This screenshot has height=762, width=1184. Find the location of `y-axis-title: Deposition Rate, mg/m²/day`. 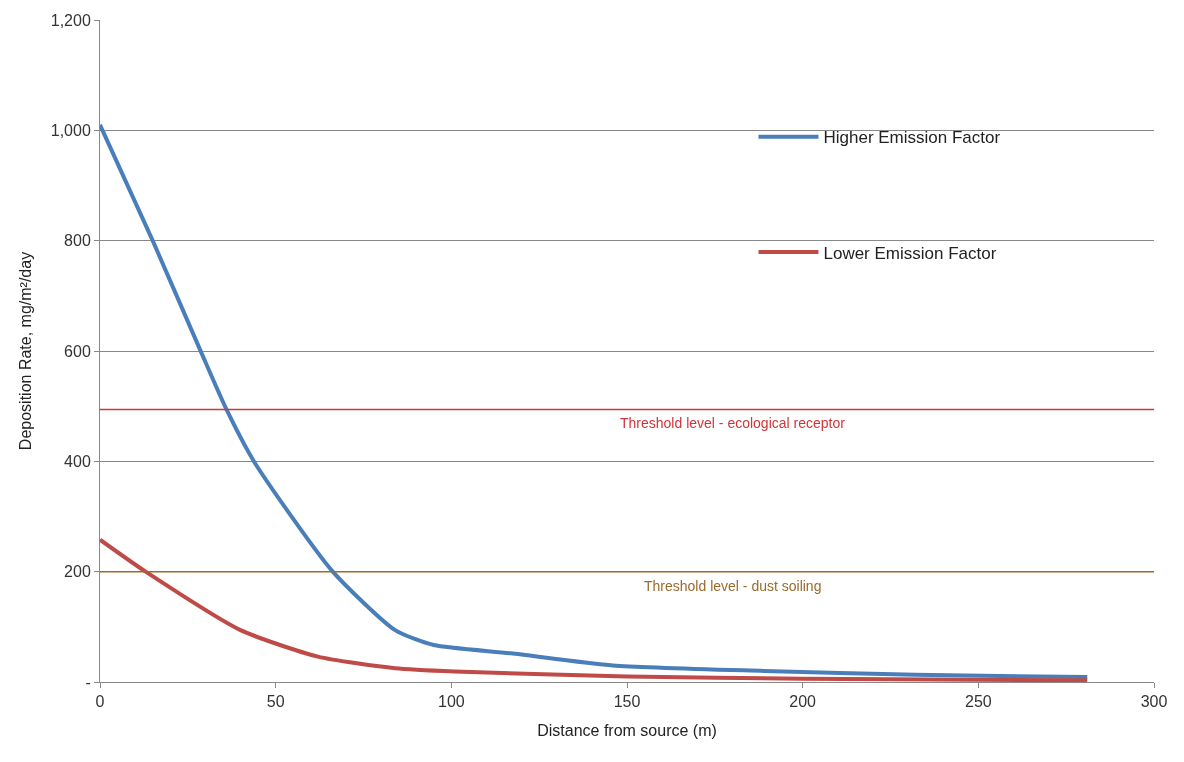

y-axis-title: Deposition Rate, mg/m²/day is located at coordinates (25, 351).